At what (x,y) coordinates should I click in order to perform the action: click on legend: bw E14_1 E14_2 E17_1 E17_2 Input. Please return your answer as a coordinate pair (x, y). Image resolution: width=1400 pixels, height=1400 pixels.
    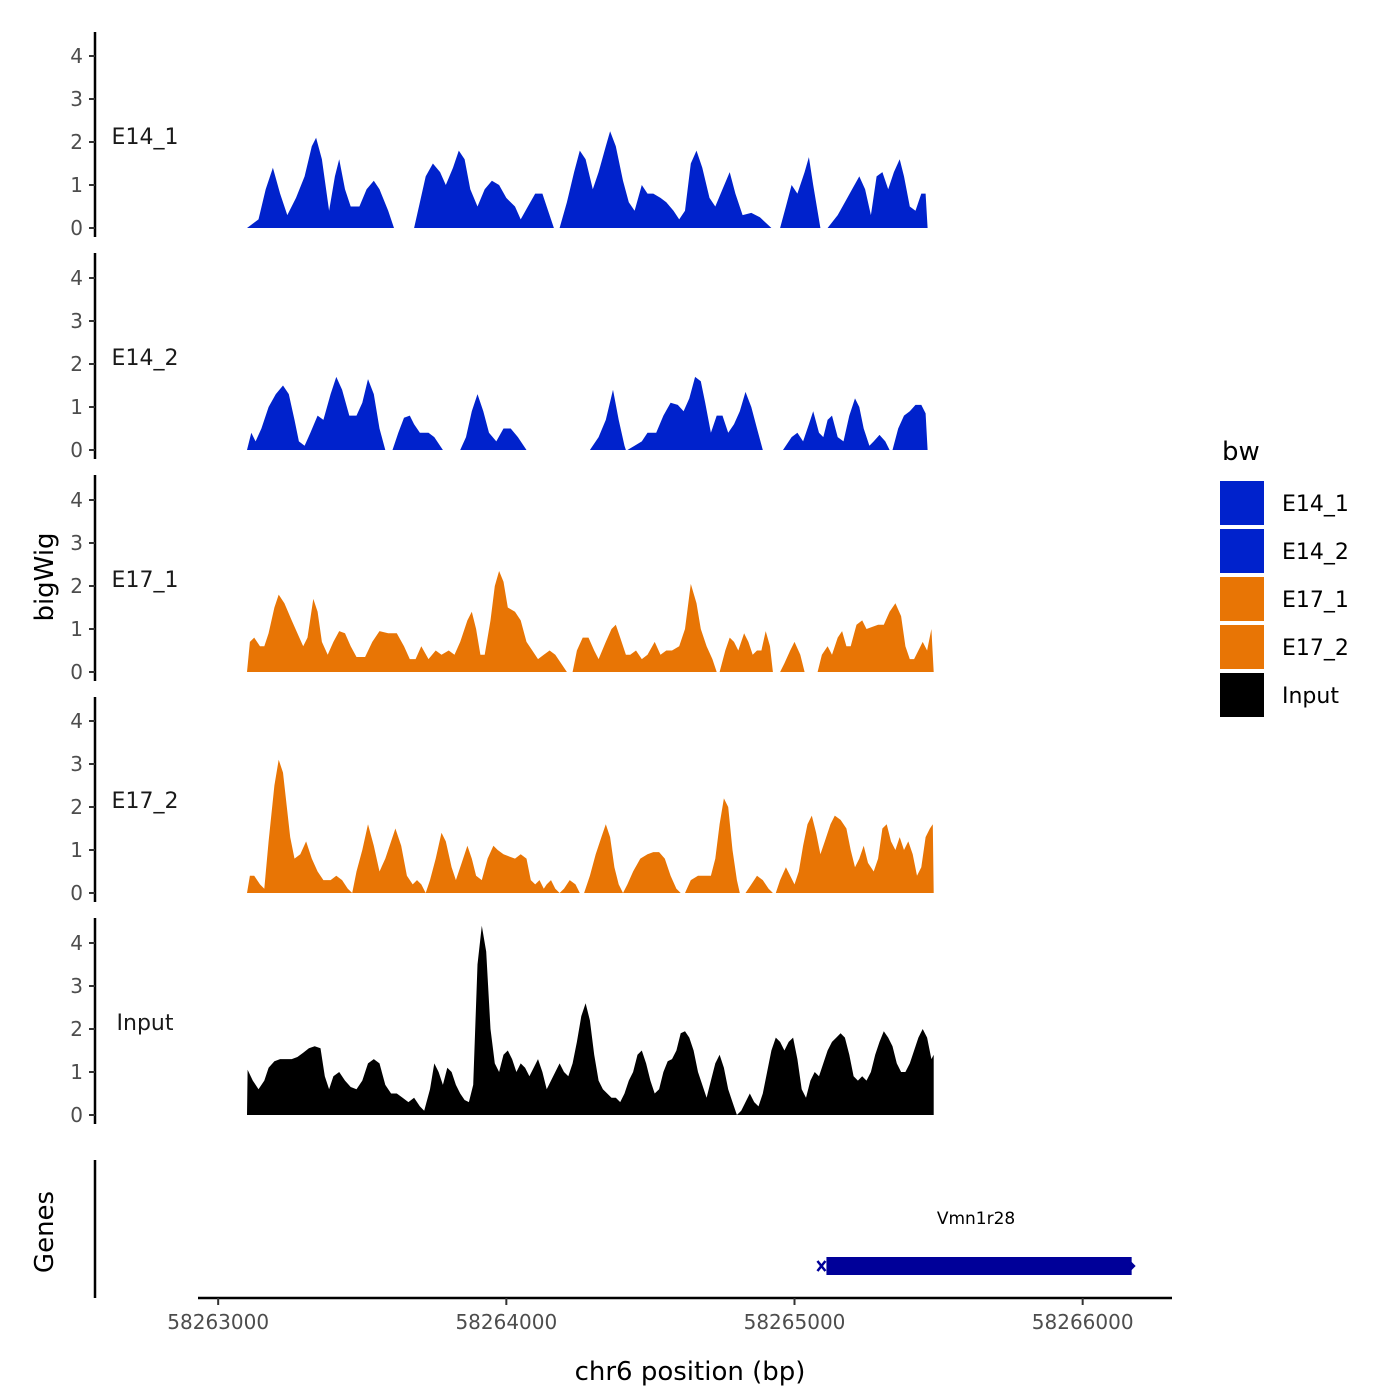
    Looking at the image, I should click on (1284, 577).